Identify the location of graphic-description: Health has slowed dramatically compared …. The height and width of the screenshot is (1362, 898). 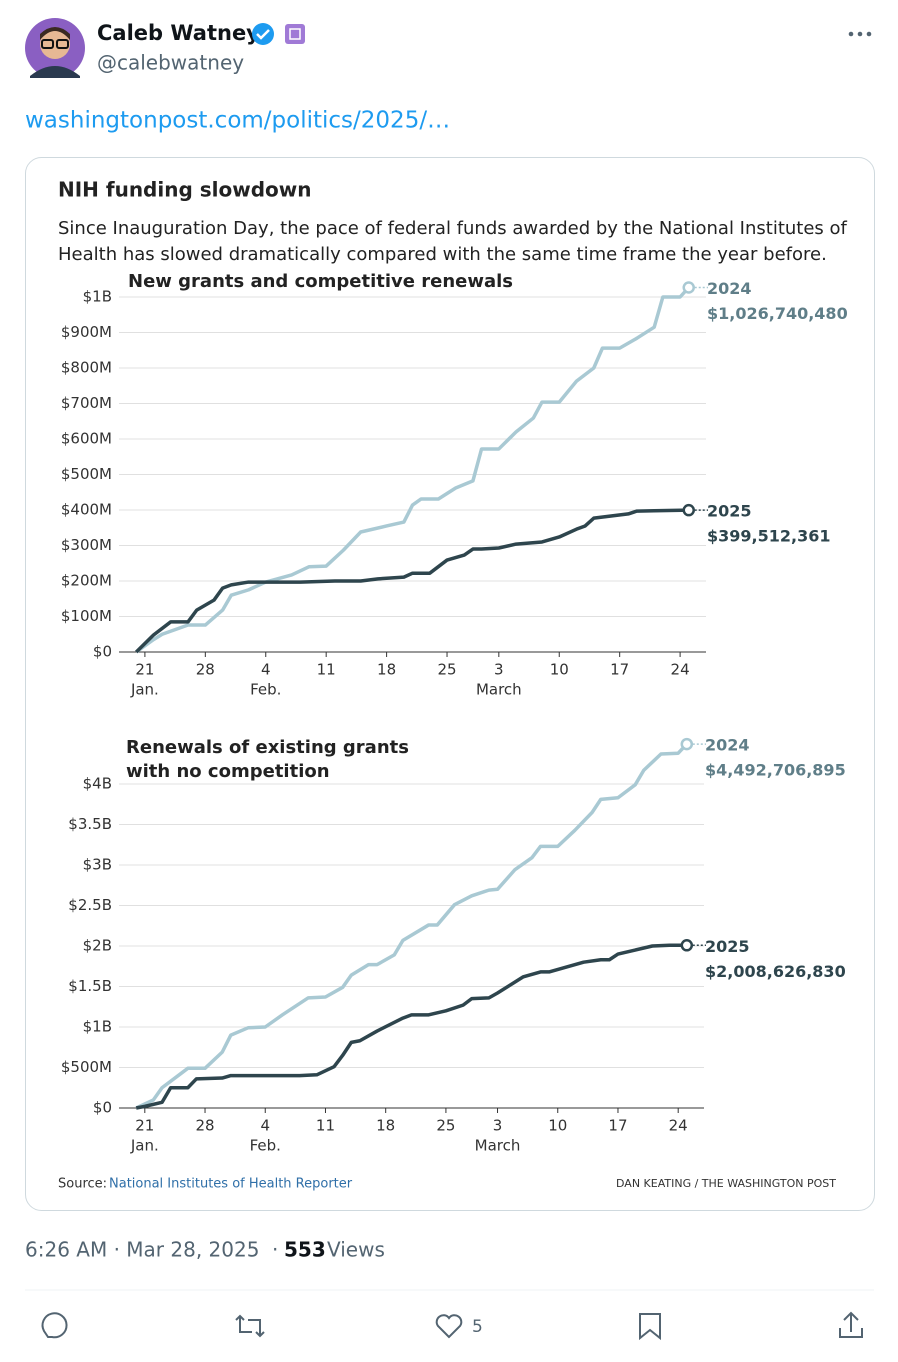
(442, 254).